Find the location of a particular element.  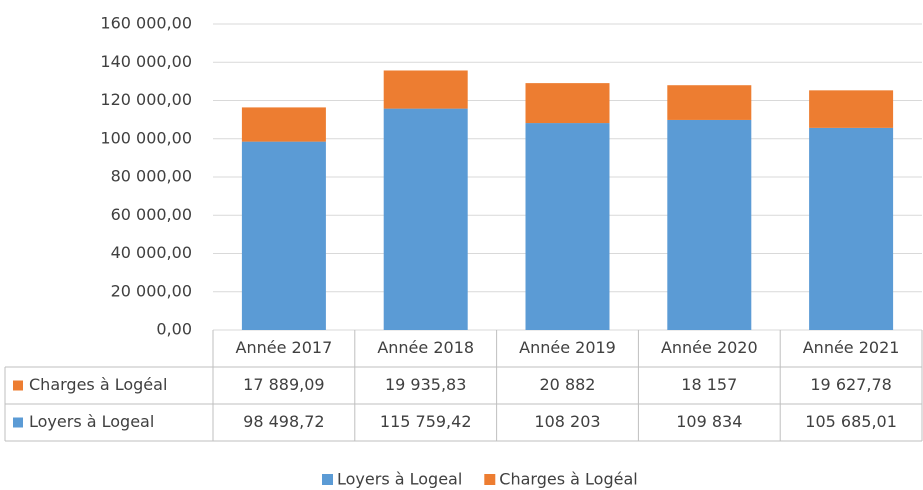

x-tick-label: Année 2020 is located at coordinates (709, 347).